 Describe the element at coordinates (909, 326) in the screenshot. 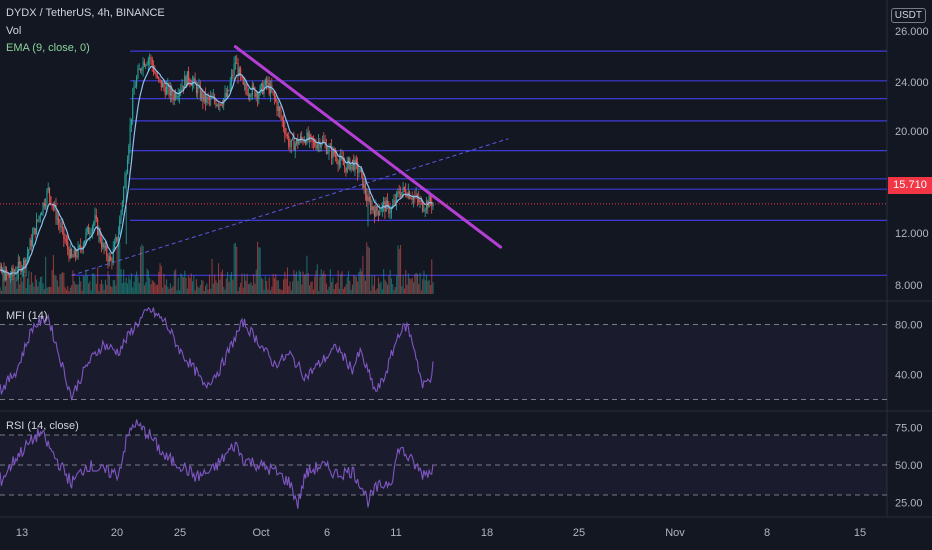

I see `mfi-tick-label: 80.00` at that location.